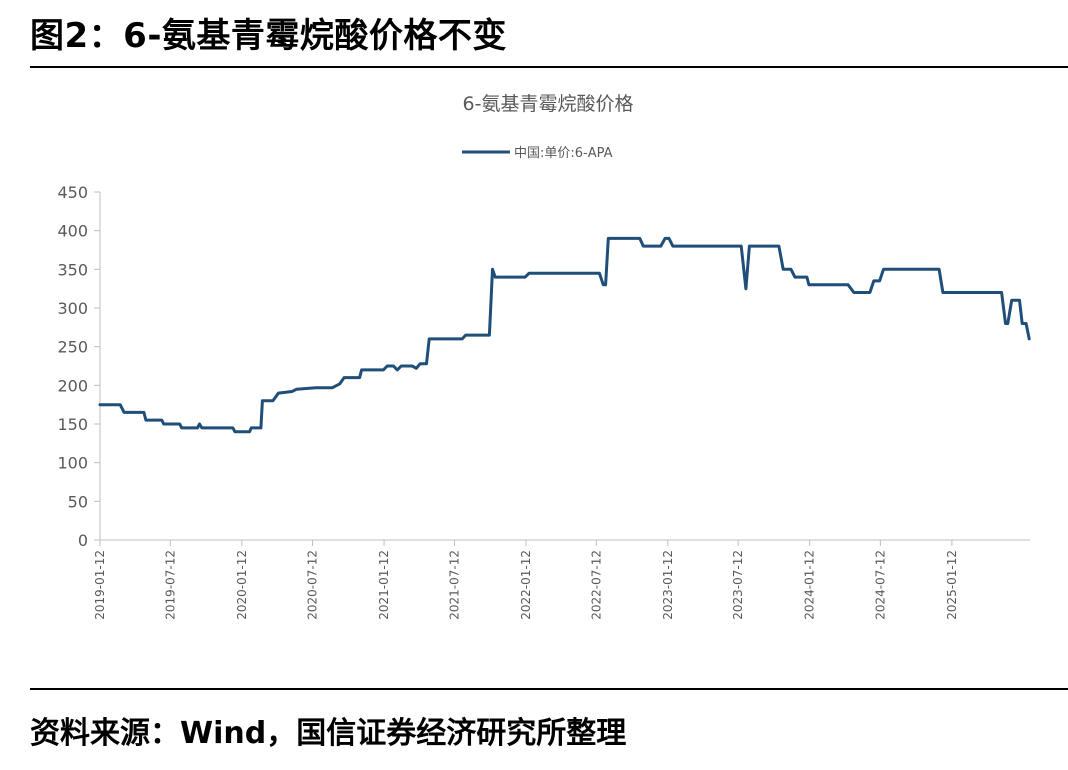  Describe the element at coordinates (454, 585) in the screenshot. I see `x-tick-label: 2021-07-12` at that location.